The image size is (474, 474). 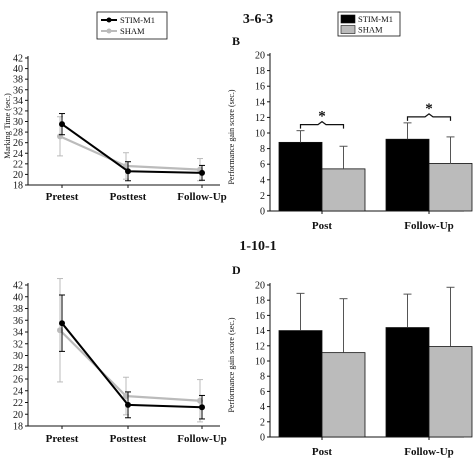 What do you see at coordinates (257, 246) in the screenshot?
I see `row-title-bottom: 1-10-1` at bounding box center [257, 246].